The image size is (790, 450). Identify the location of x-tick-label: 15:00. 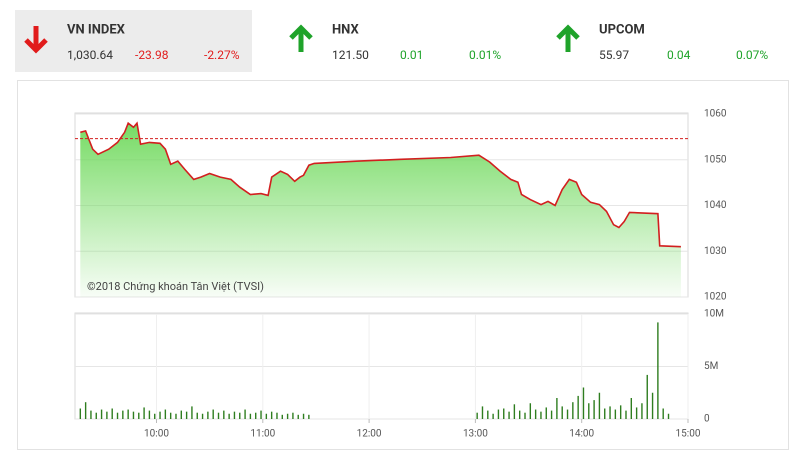
(688, 434).